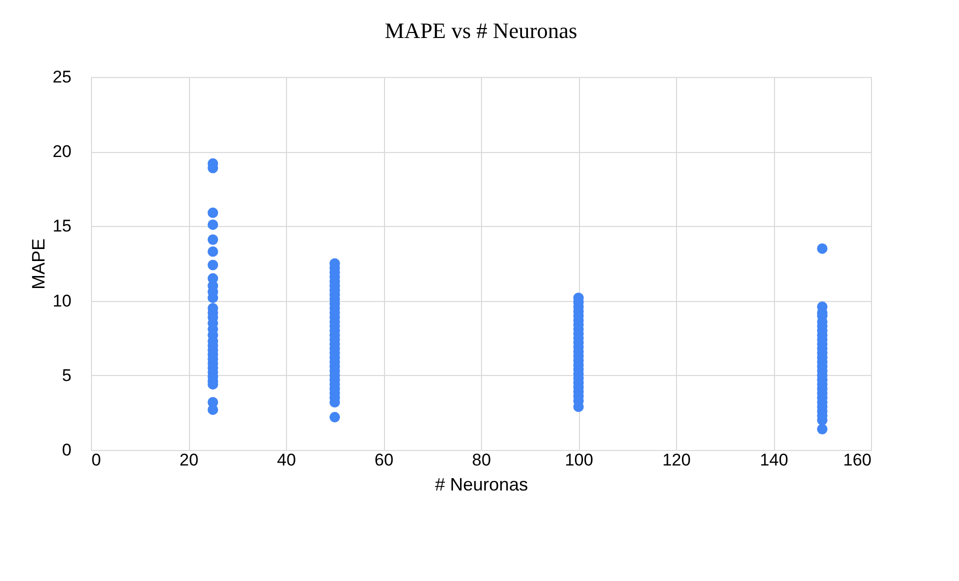  Describe the element at coordinates (384, 460) in the screenshot. I see `x-tick-label: 60` at that location.